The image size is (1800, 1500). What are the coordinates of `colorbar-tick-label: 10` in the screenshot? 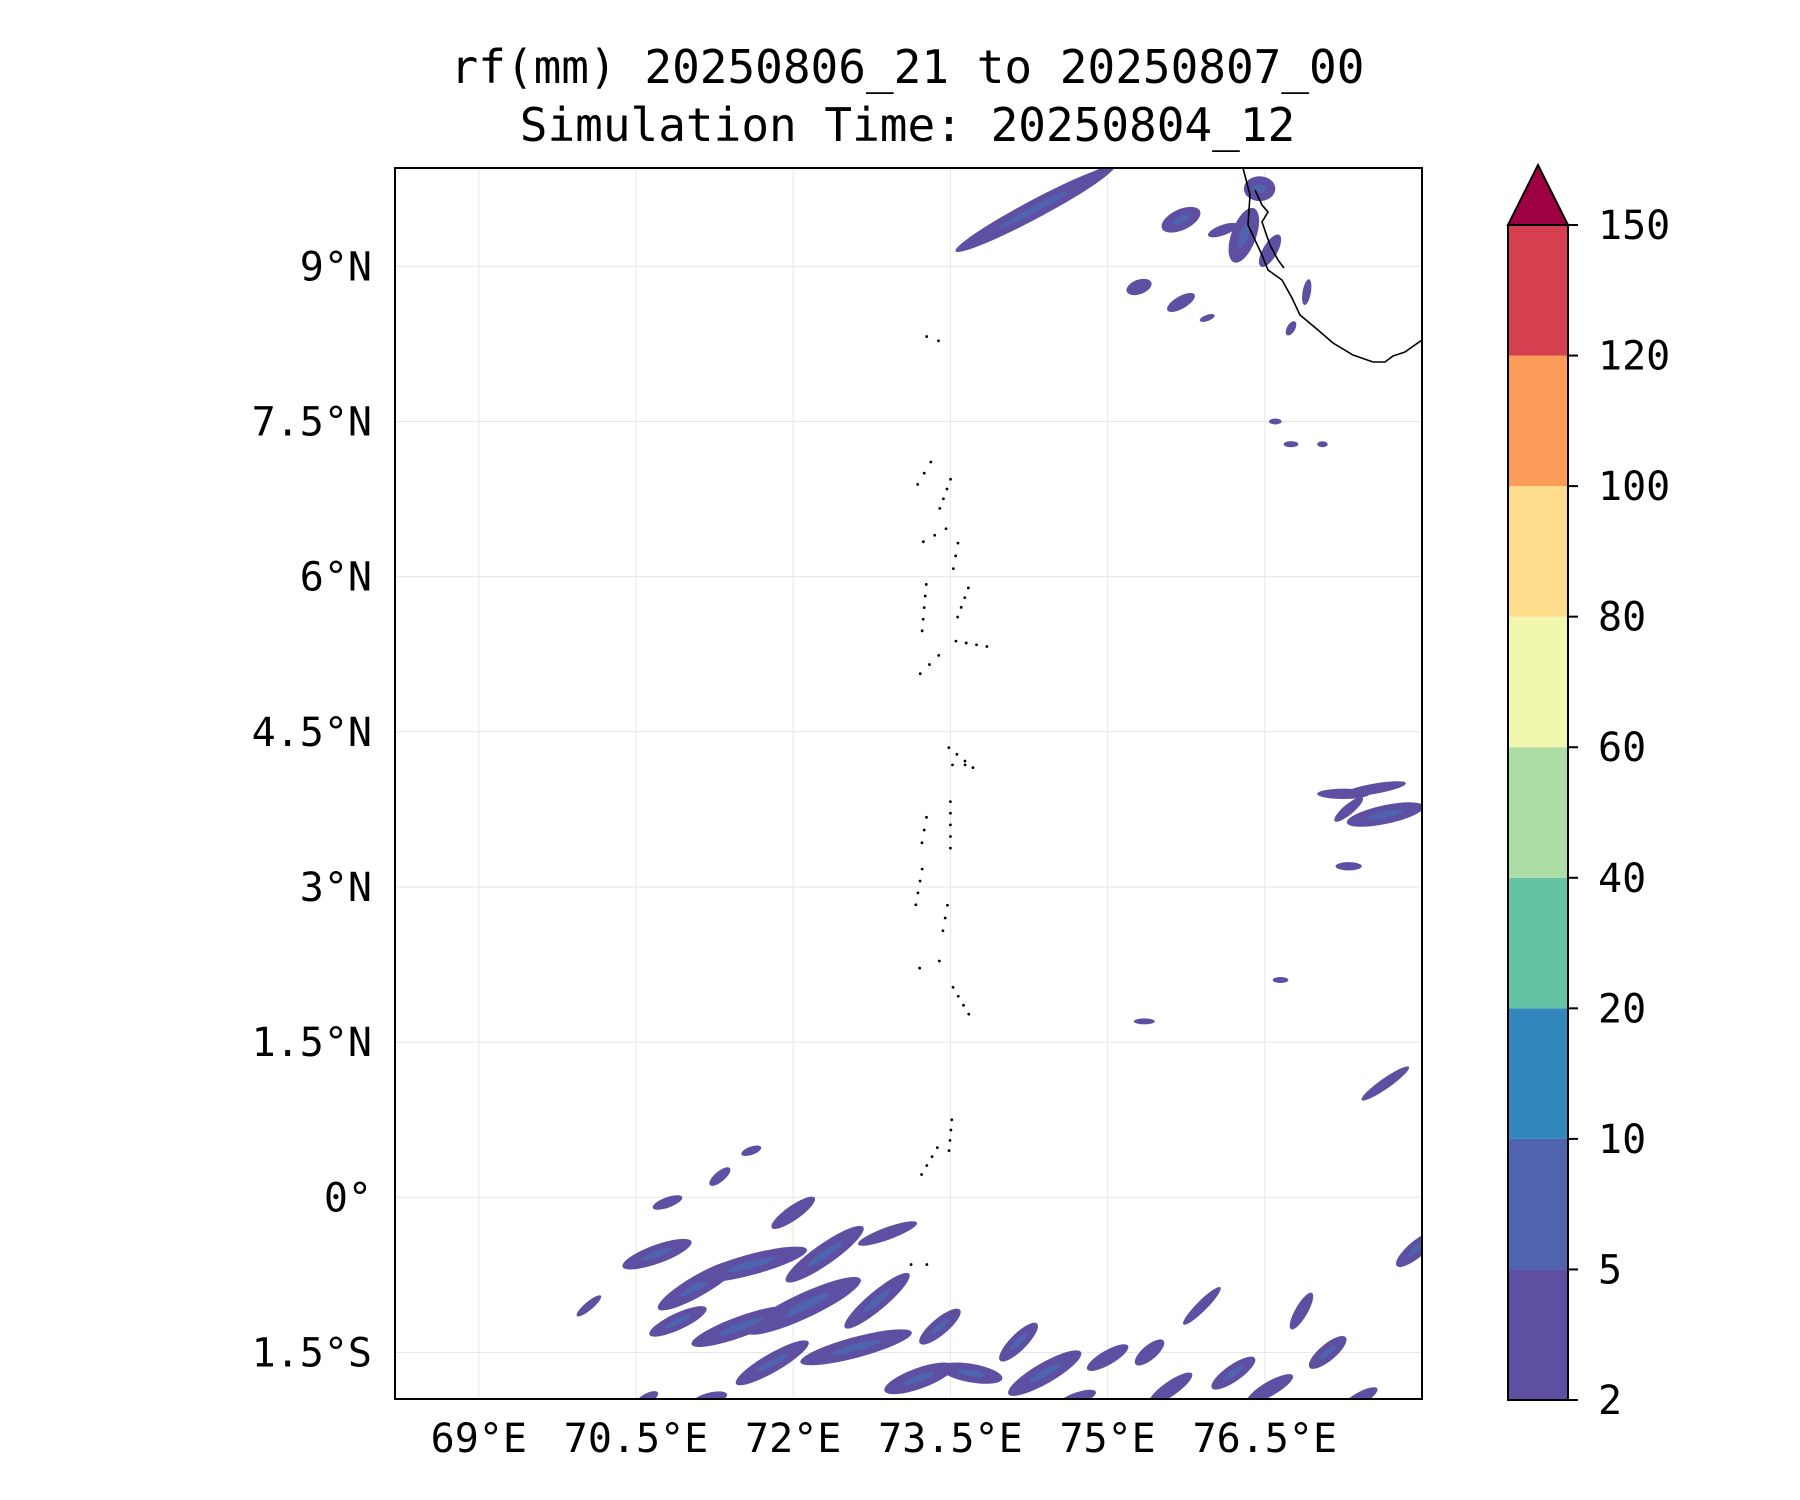 It's located at (1622, 1140).